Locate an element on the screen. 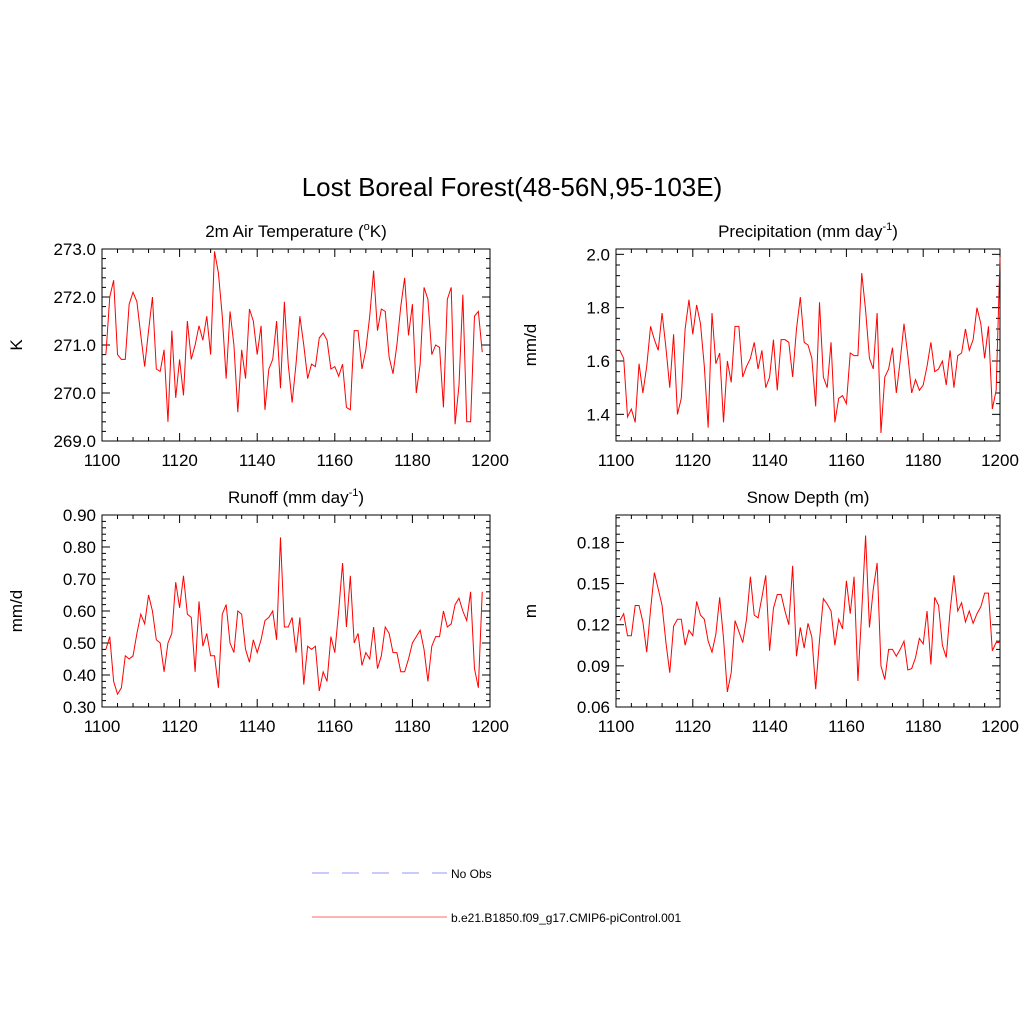  y-tick-label: 0.12 is located at coordinates (593, 625).